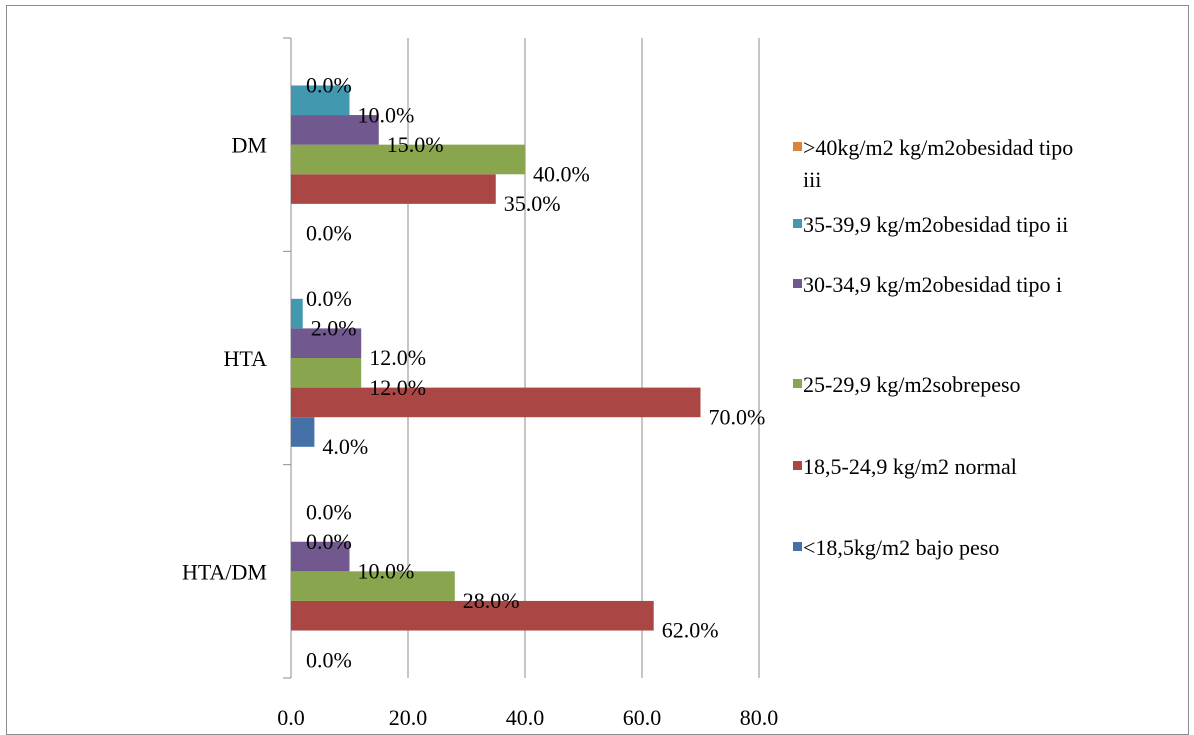 The width and height of the screenshot is (1194, 735). Describe the element at coordinates (932, 284) in the screenshot. I see `legend-label: 30-34,9 kg/m2obesidad tipo i` at that location.